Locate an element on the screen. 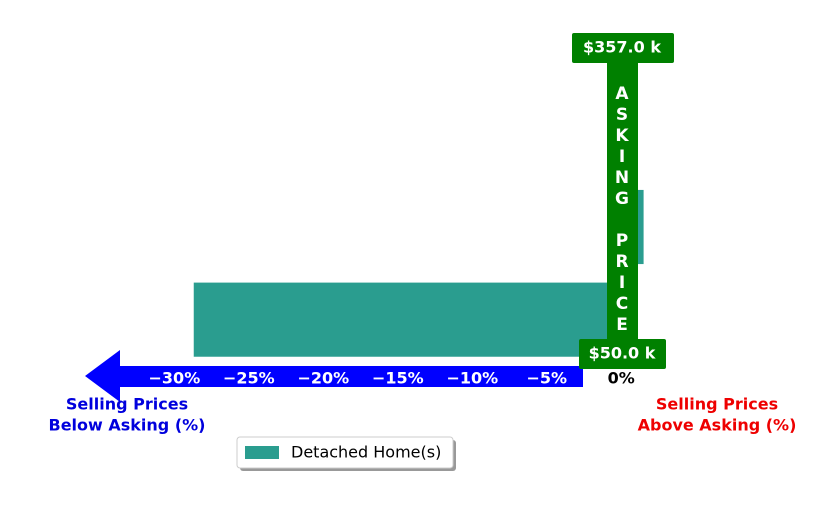  above-label: Above Asking (%) is located at coordinates (717, 425).